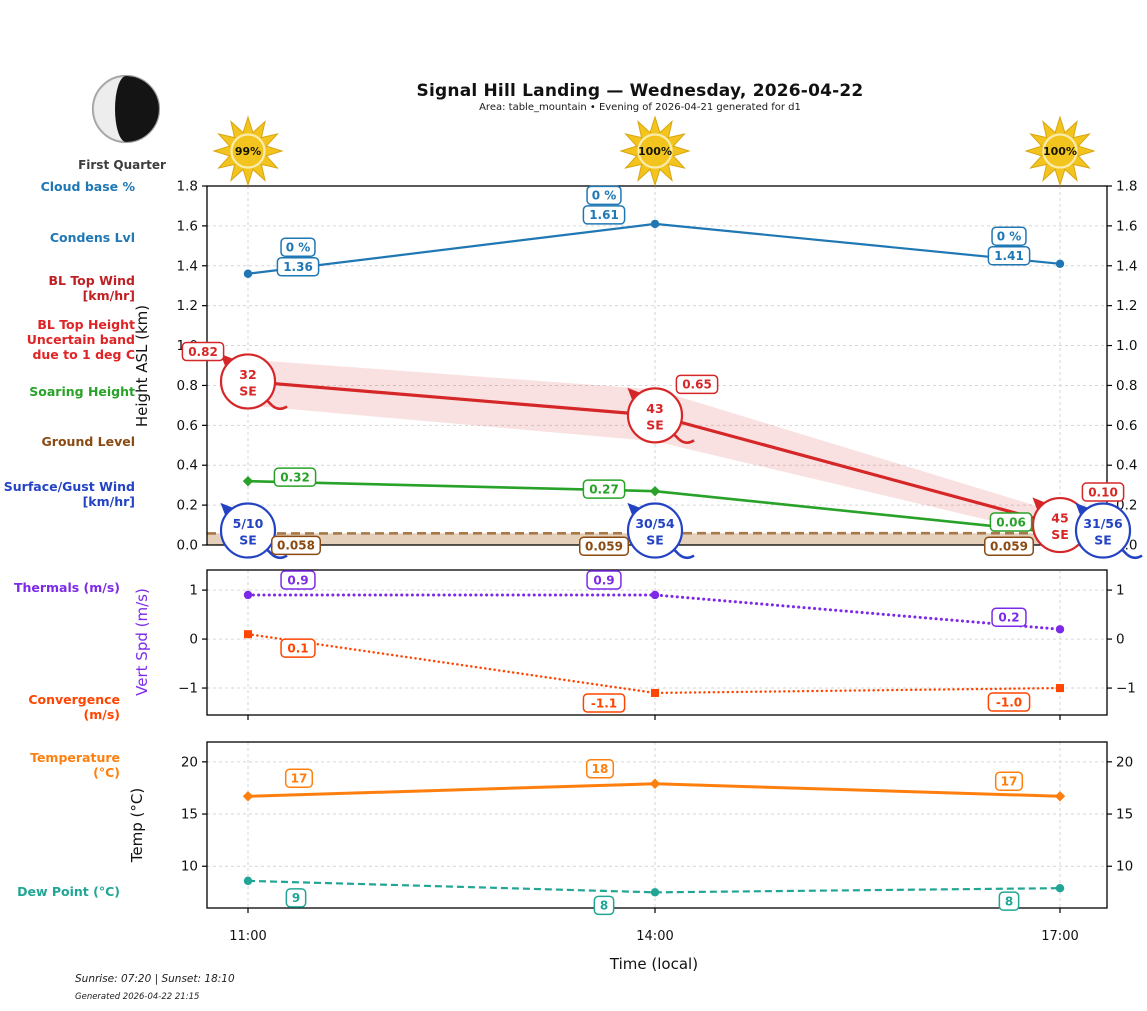  I want to click on series-thermals, so click(654, 612).